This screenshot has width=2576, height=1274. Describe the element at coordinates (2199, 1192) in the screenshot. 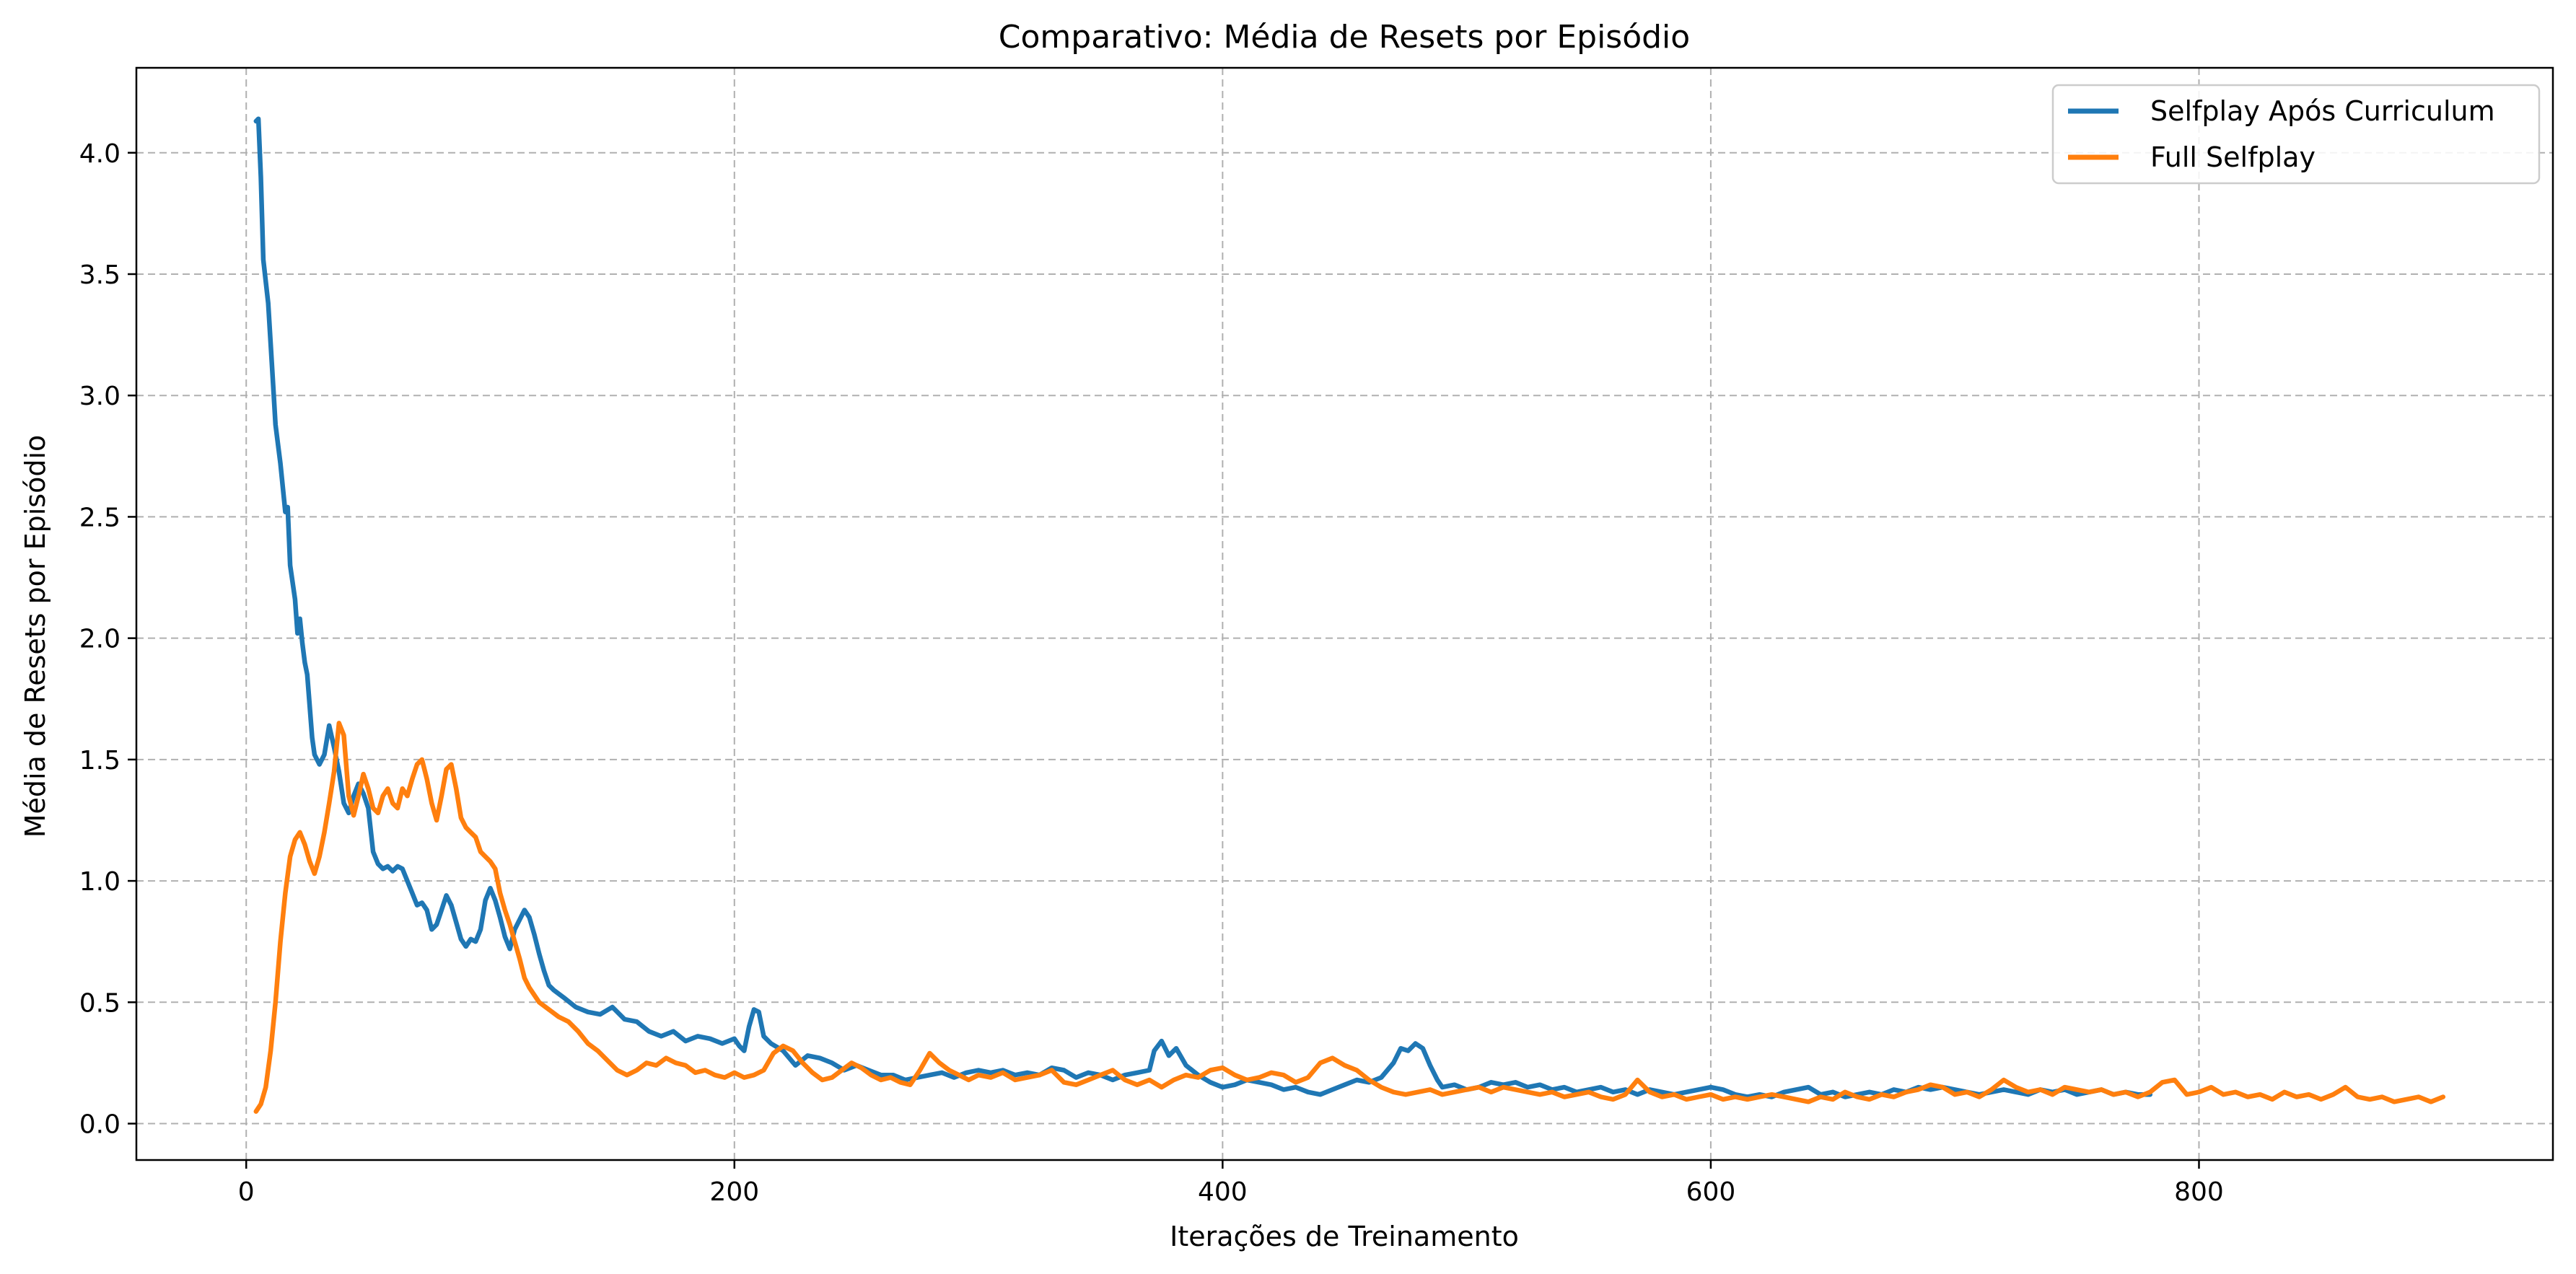

I see `x-tick-label: 800` at that location.